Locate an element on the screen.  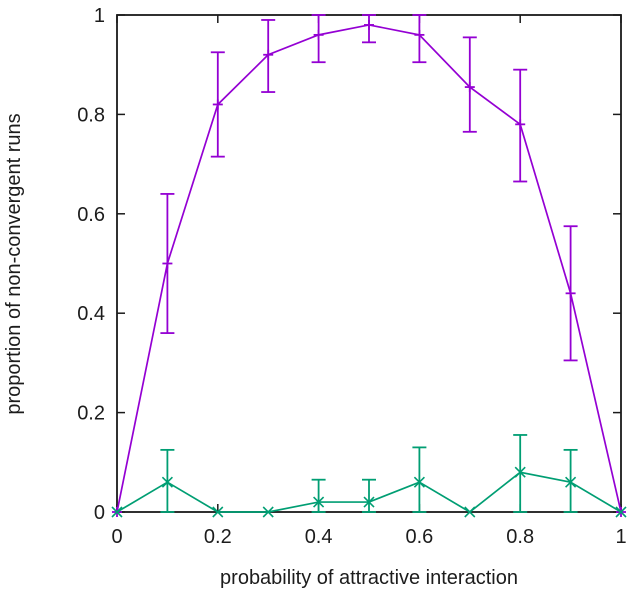
x-axis-title: probability of attractive interaction is located at coordinates (369, 578).